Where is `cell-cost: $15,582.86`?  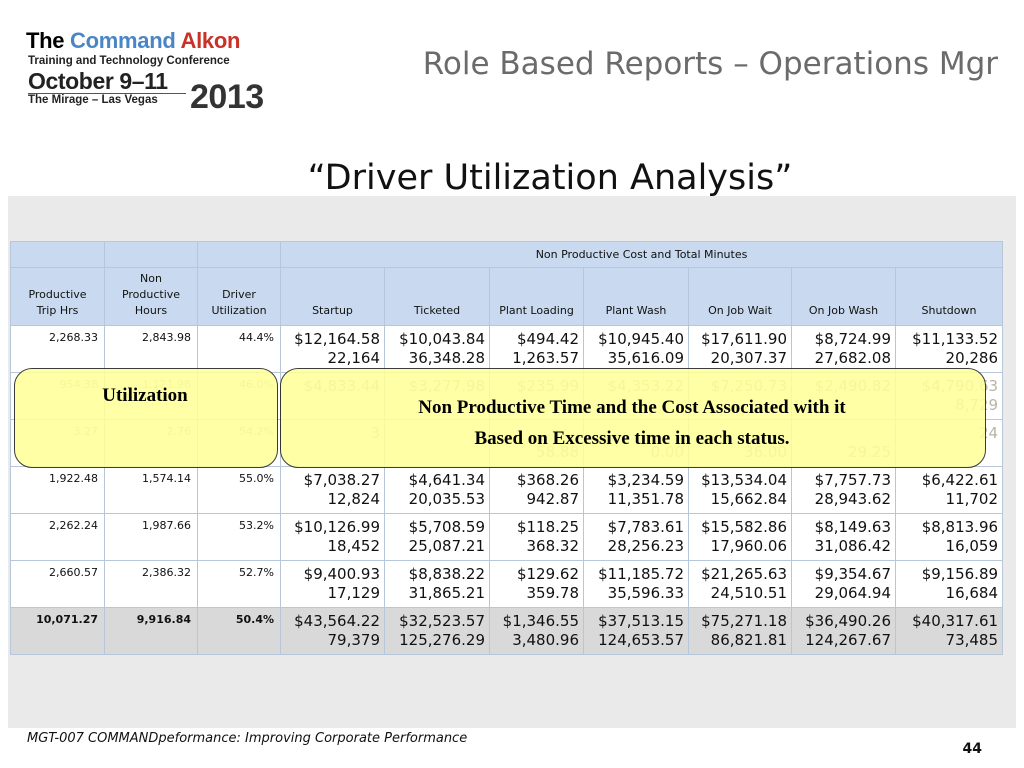
cell-cost: $15,582.86 is located at coordinates (744, 527).